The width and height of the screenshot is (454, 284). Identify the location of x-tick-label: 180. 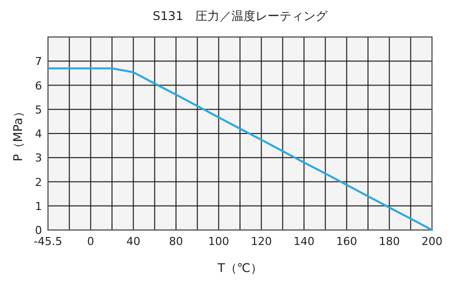
(389, 241).